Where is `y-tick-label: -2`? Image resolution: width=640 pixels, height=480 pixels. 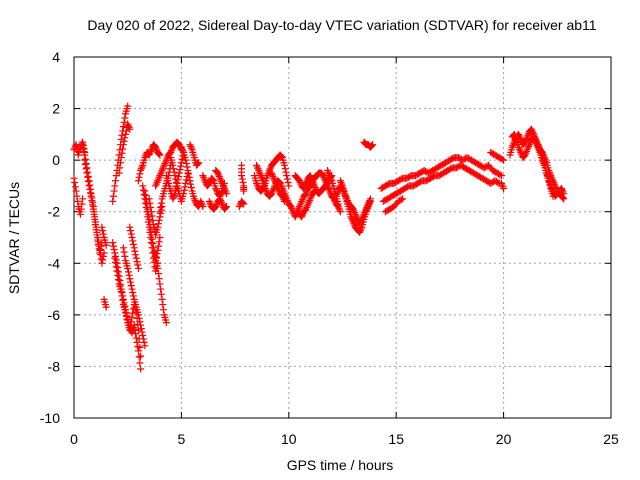 y-tick-label: -2 is located at coordinates (54, 212).